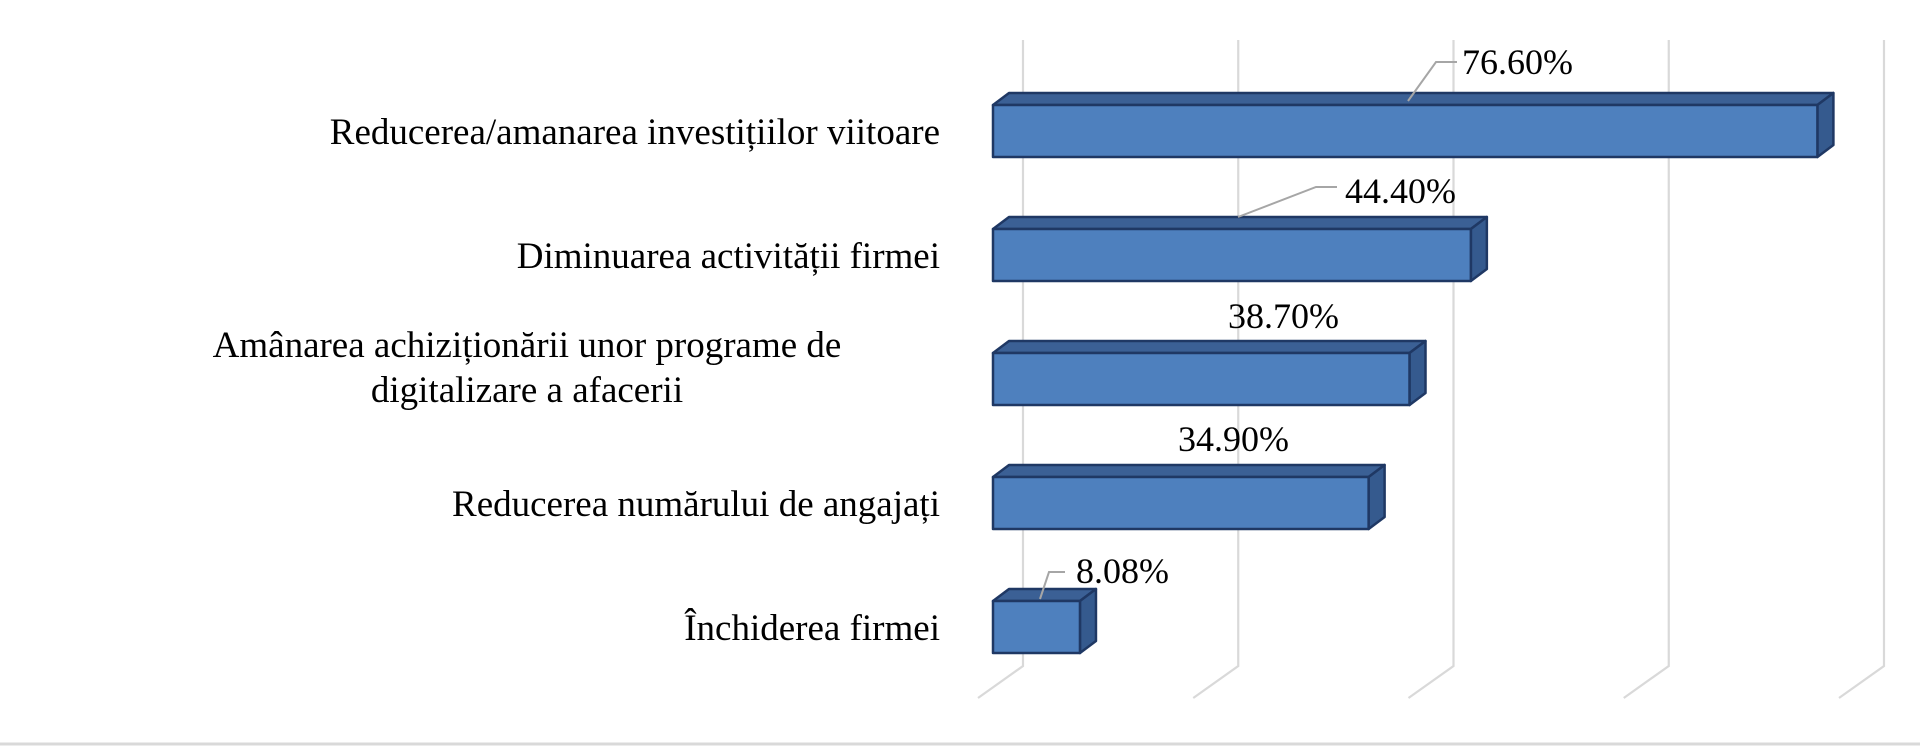 This screenshot has height=750, width=1920. What do you see at coordinates (1122, 571) in the screenshot?
I see `value-label: 8.08%` at bounding box center [1122, 571].